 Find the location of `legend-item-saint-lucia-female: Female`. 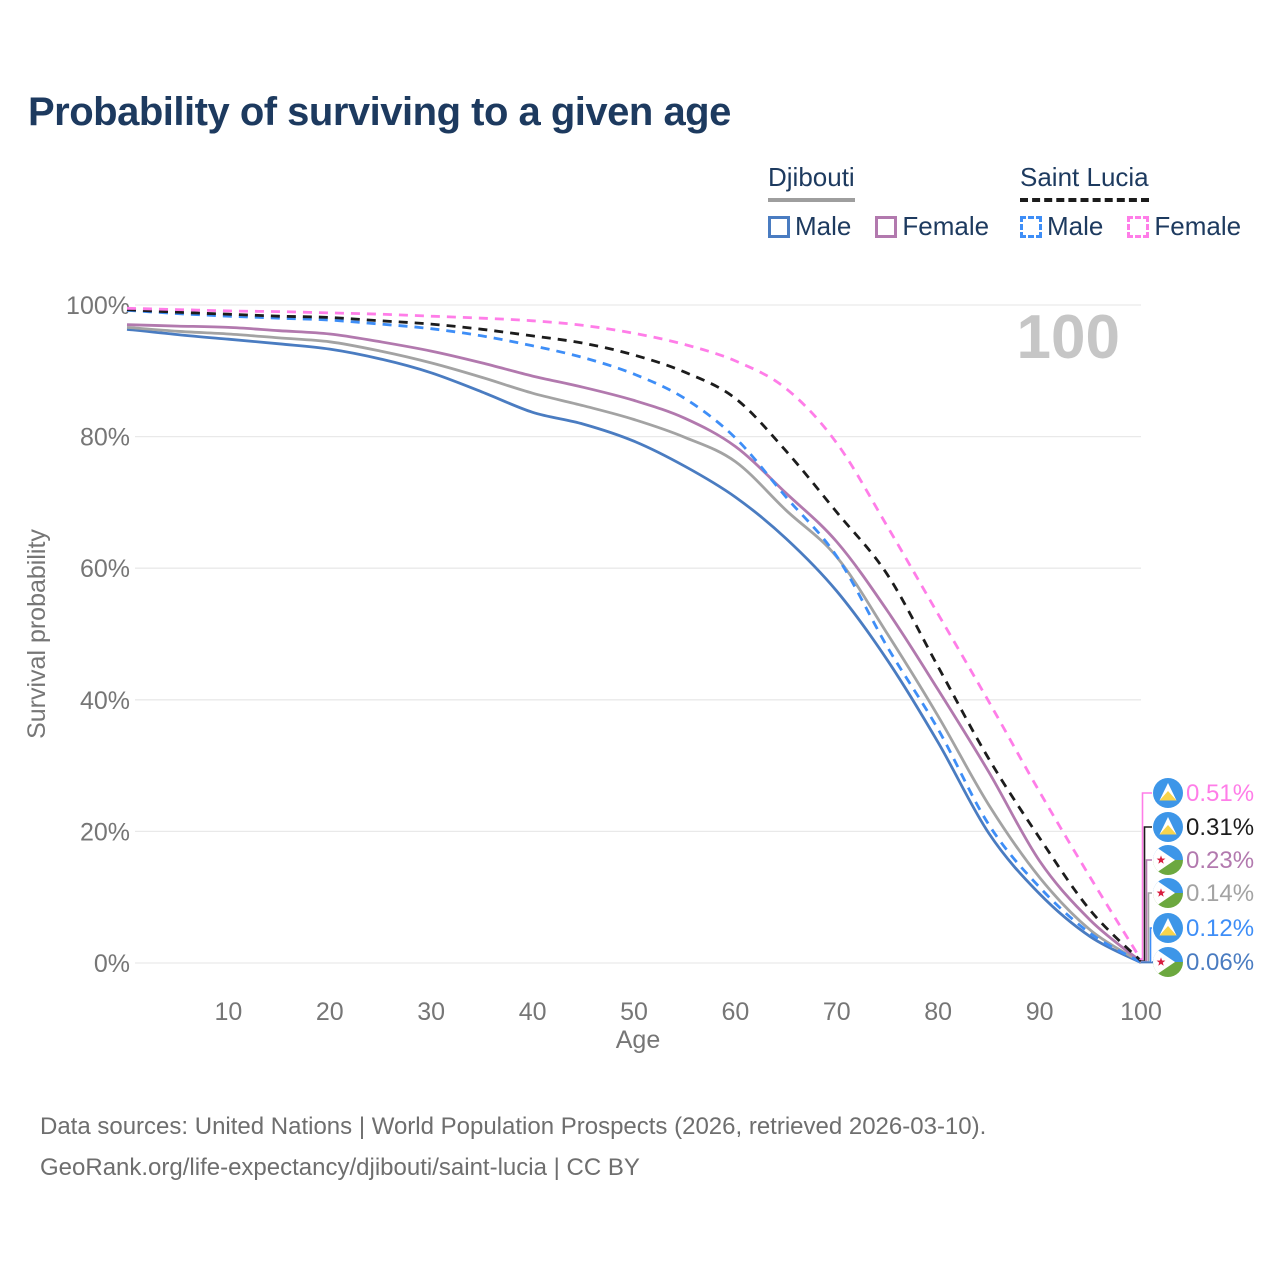

legend-item-saint-lucia-female: Female is located at coordinates (1184, 226).